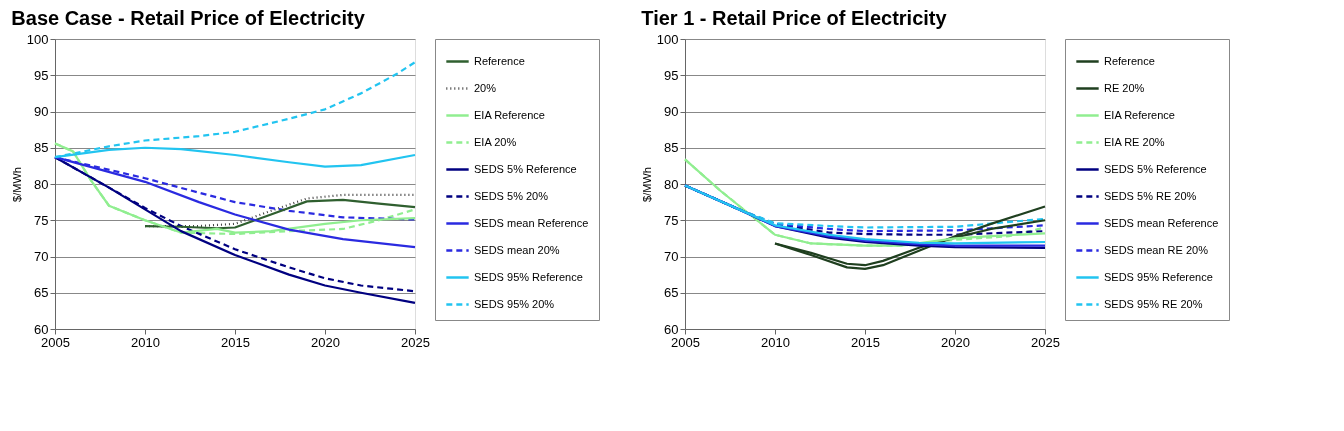 This screenshot has height=431, width=1344. I want to click on legend-label: SEDS 95% RE 20%, so click(1153, 303).